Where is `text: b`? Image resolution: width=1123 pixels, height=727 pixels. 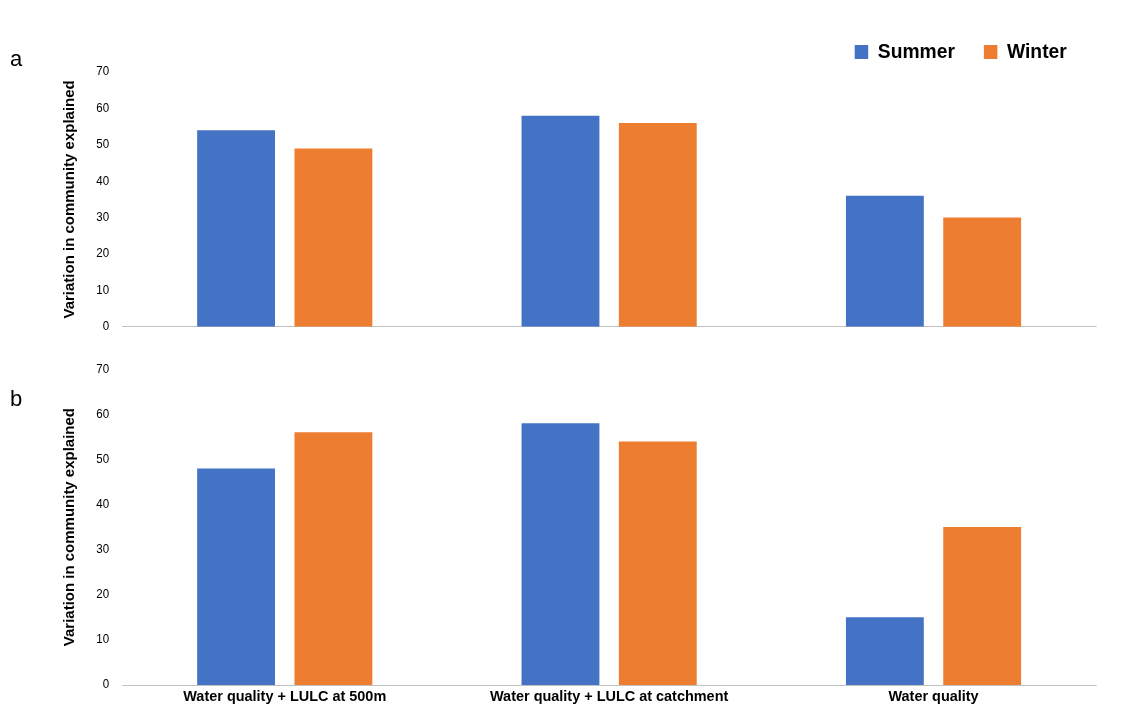 text: b is located at coordinates (16, 399).